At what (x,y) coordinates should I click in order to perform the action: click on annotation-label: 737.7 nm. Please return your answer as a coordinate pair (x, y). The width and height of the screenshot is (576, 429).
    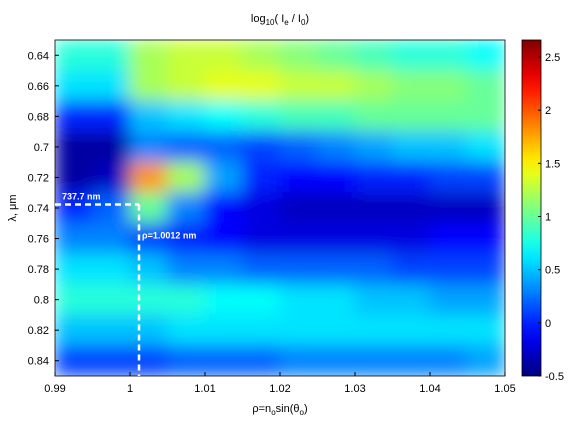
    Looking at the image, I should click on (81, 196).